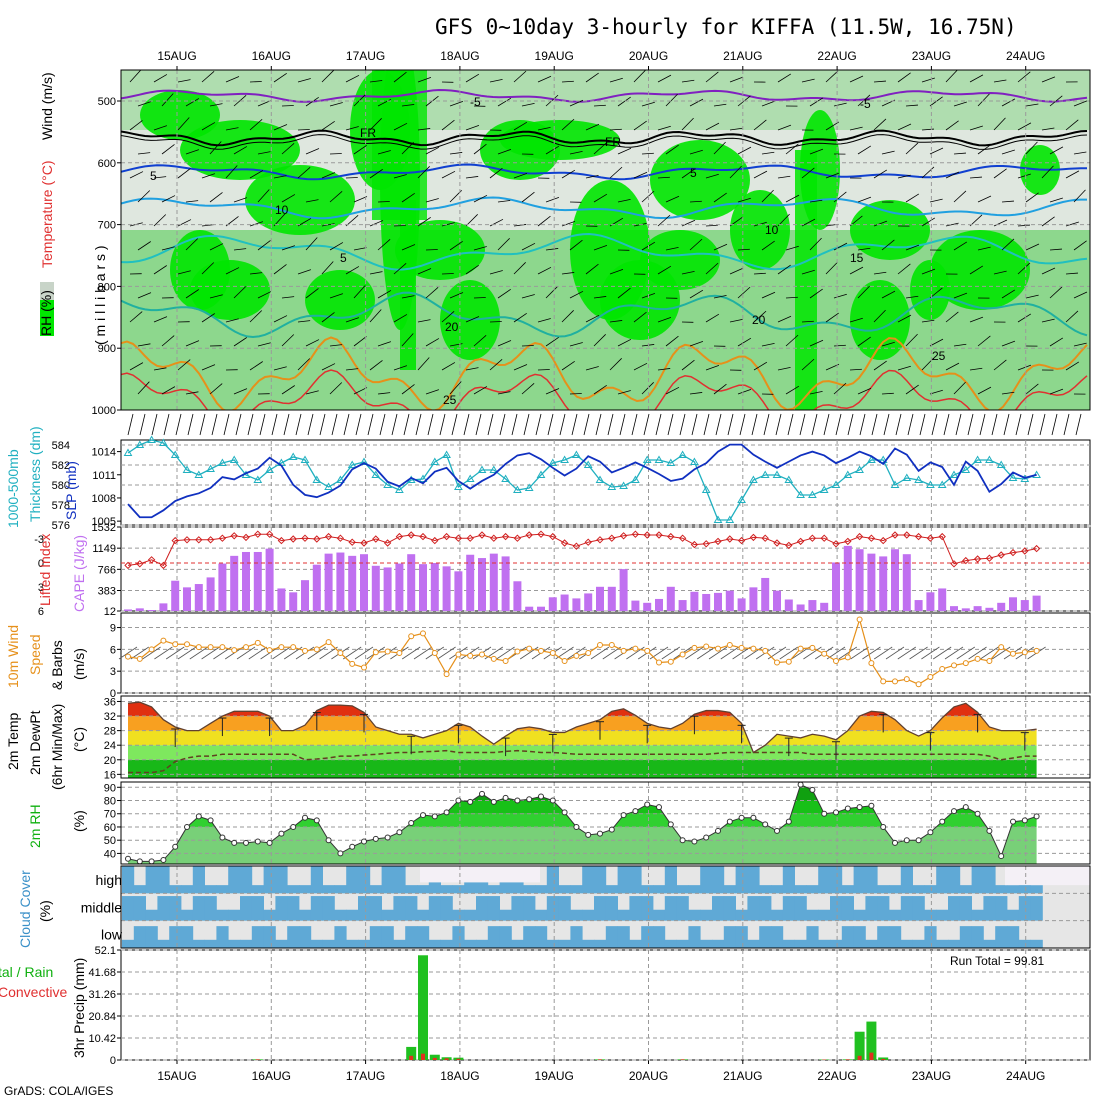 Image resolution: width=1100 pixels, height=1100 pixels. Describe the element at coordinates (13, 488) in the screenshot. I see `thickness-label-1: 1000-500mb` at that location.